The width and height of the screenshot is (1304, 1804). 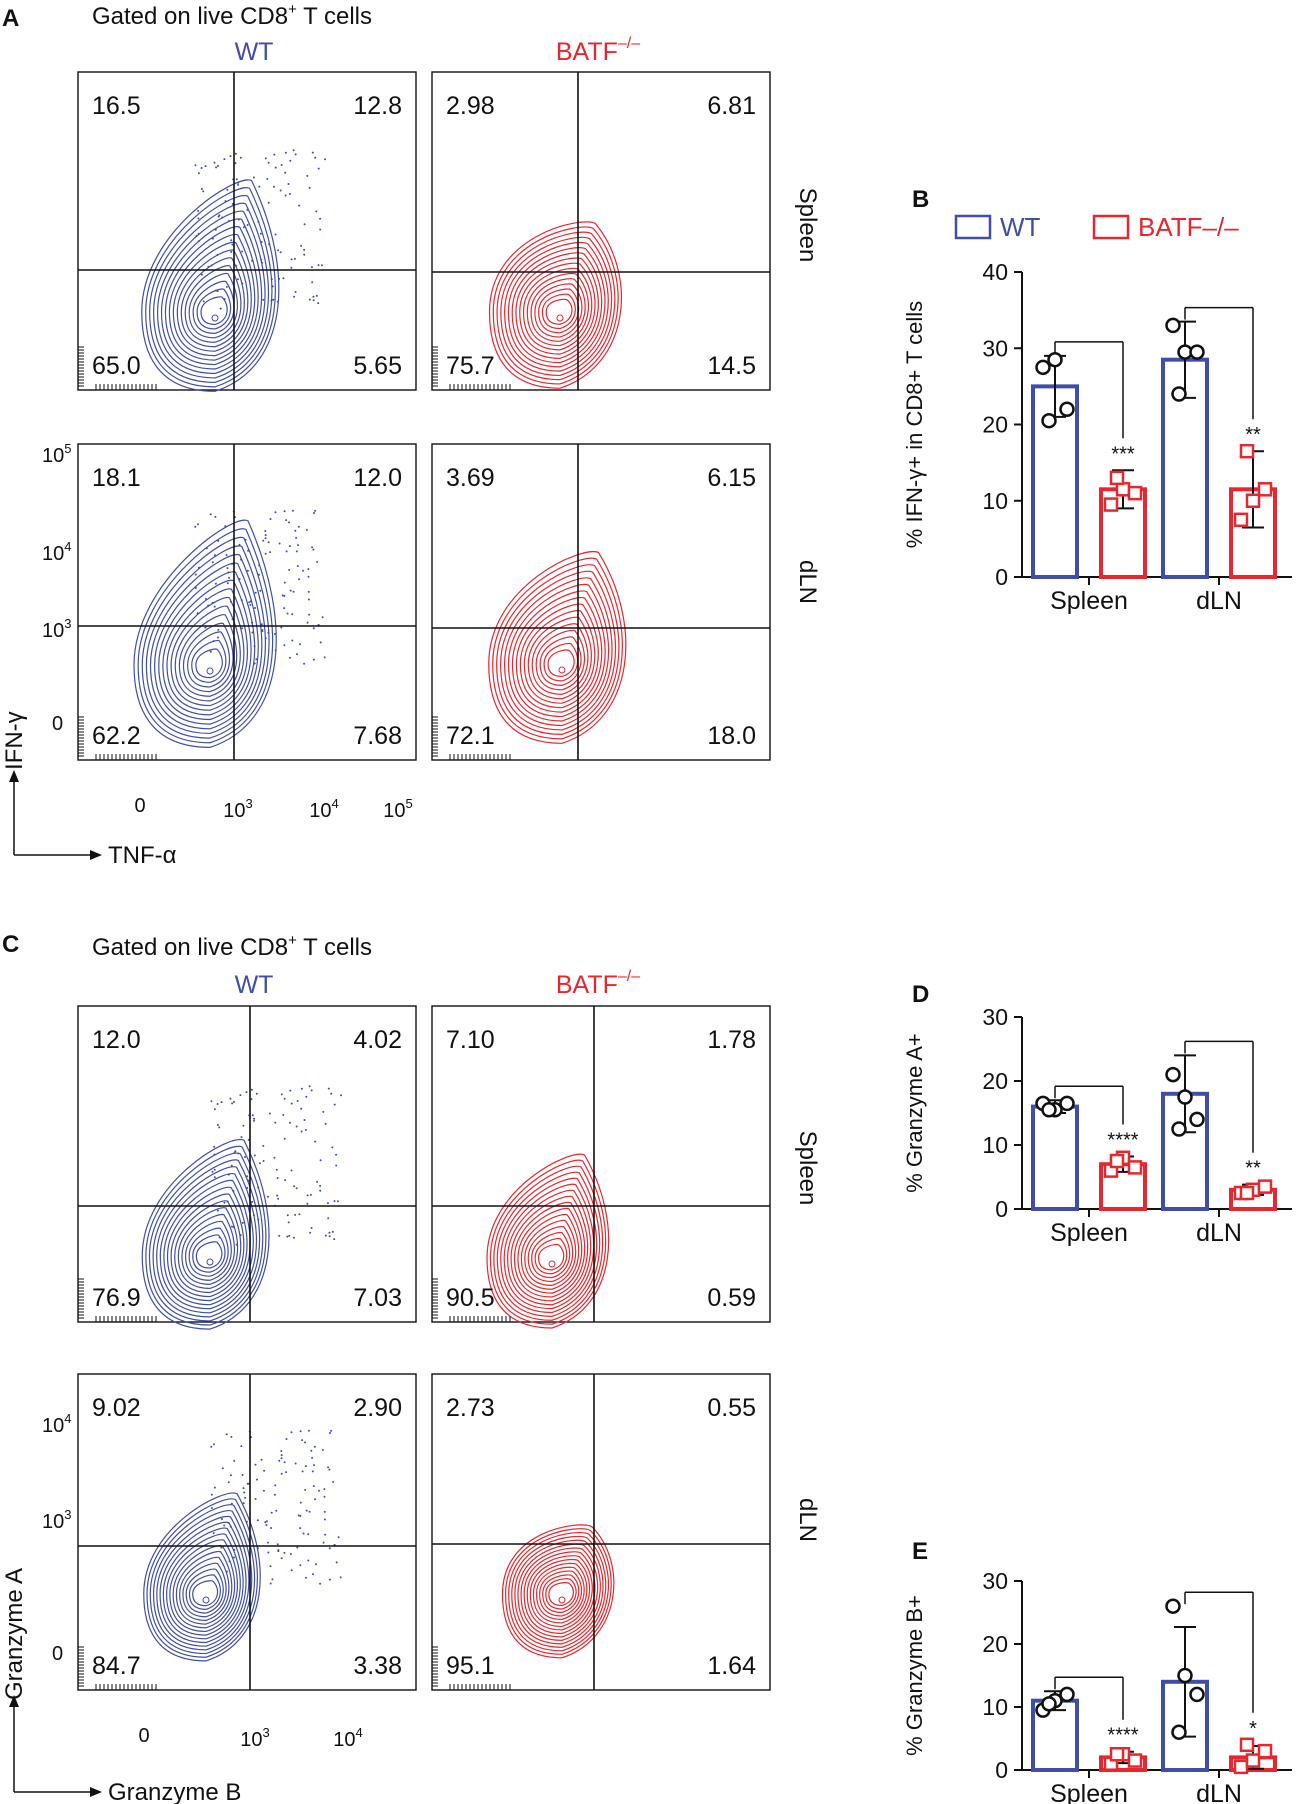 I want to click on y-tick-label: 0, so click(x=1001, y=1209).